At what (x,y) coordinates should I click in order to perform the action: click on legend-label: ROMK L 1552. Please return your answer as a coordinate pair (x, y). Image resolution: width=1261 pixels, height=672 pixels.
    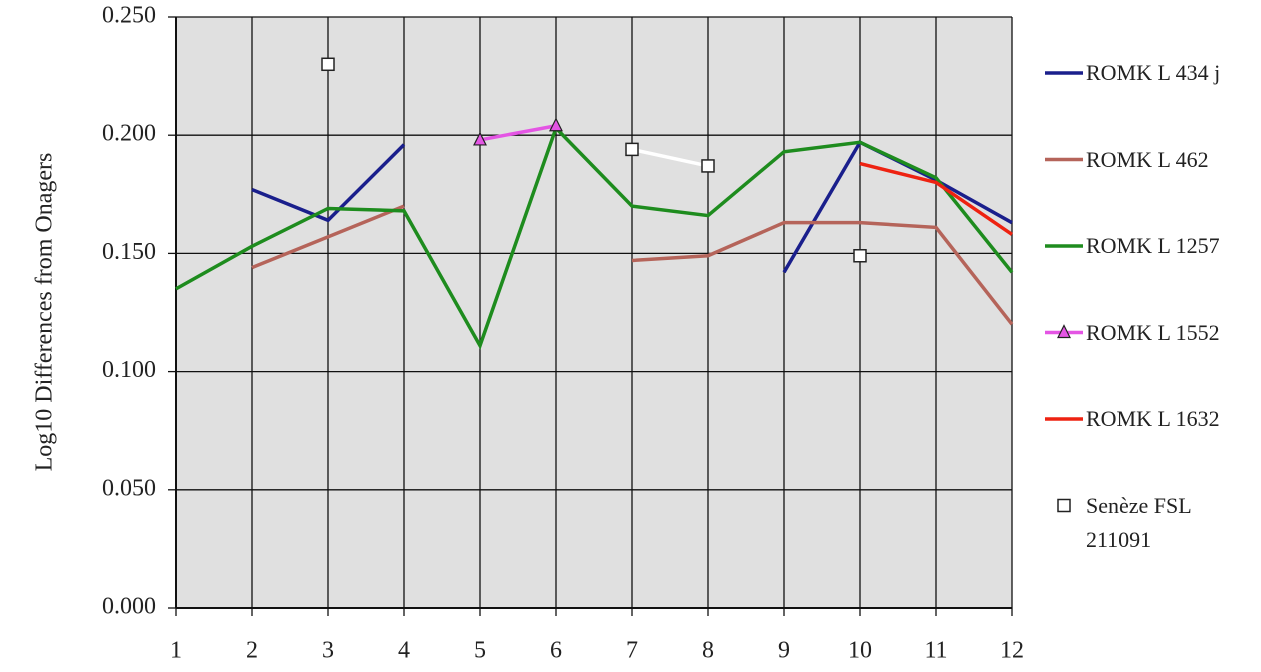
    Looking at the image, I should click on (1153, 332).